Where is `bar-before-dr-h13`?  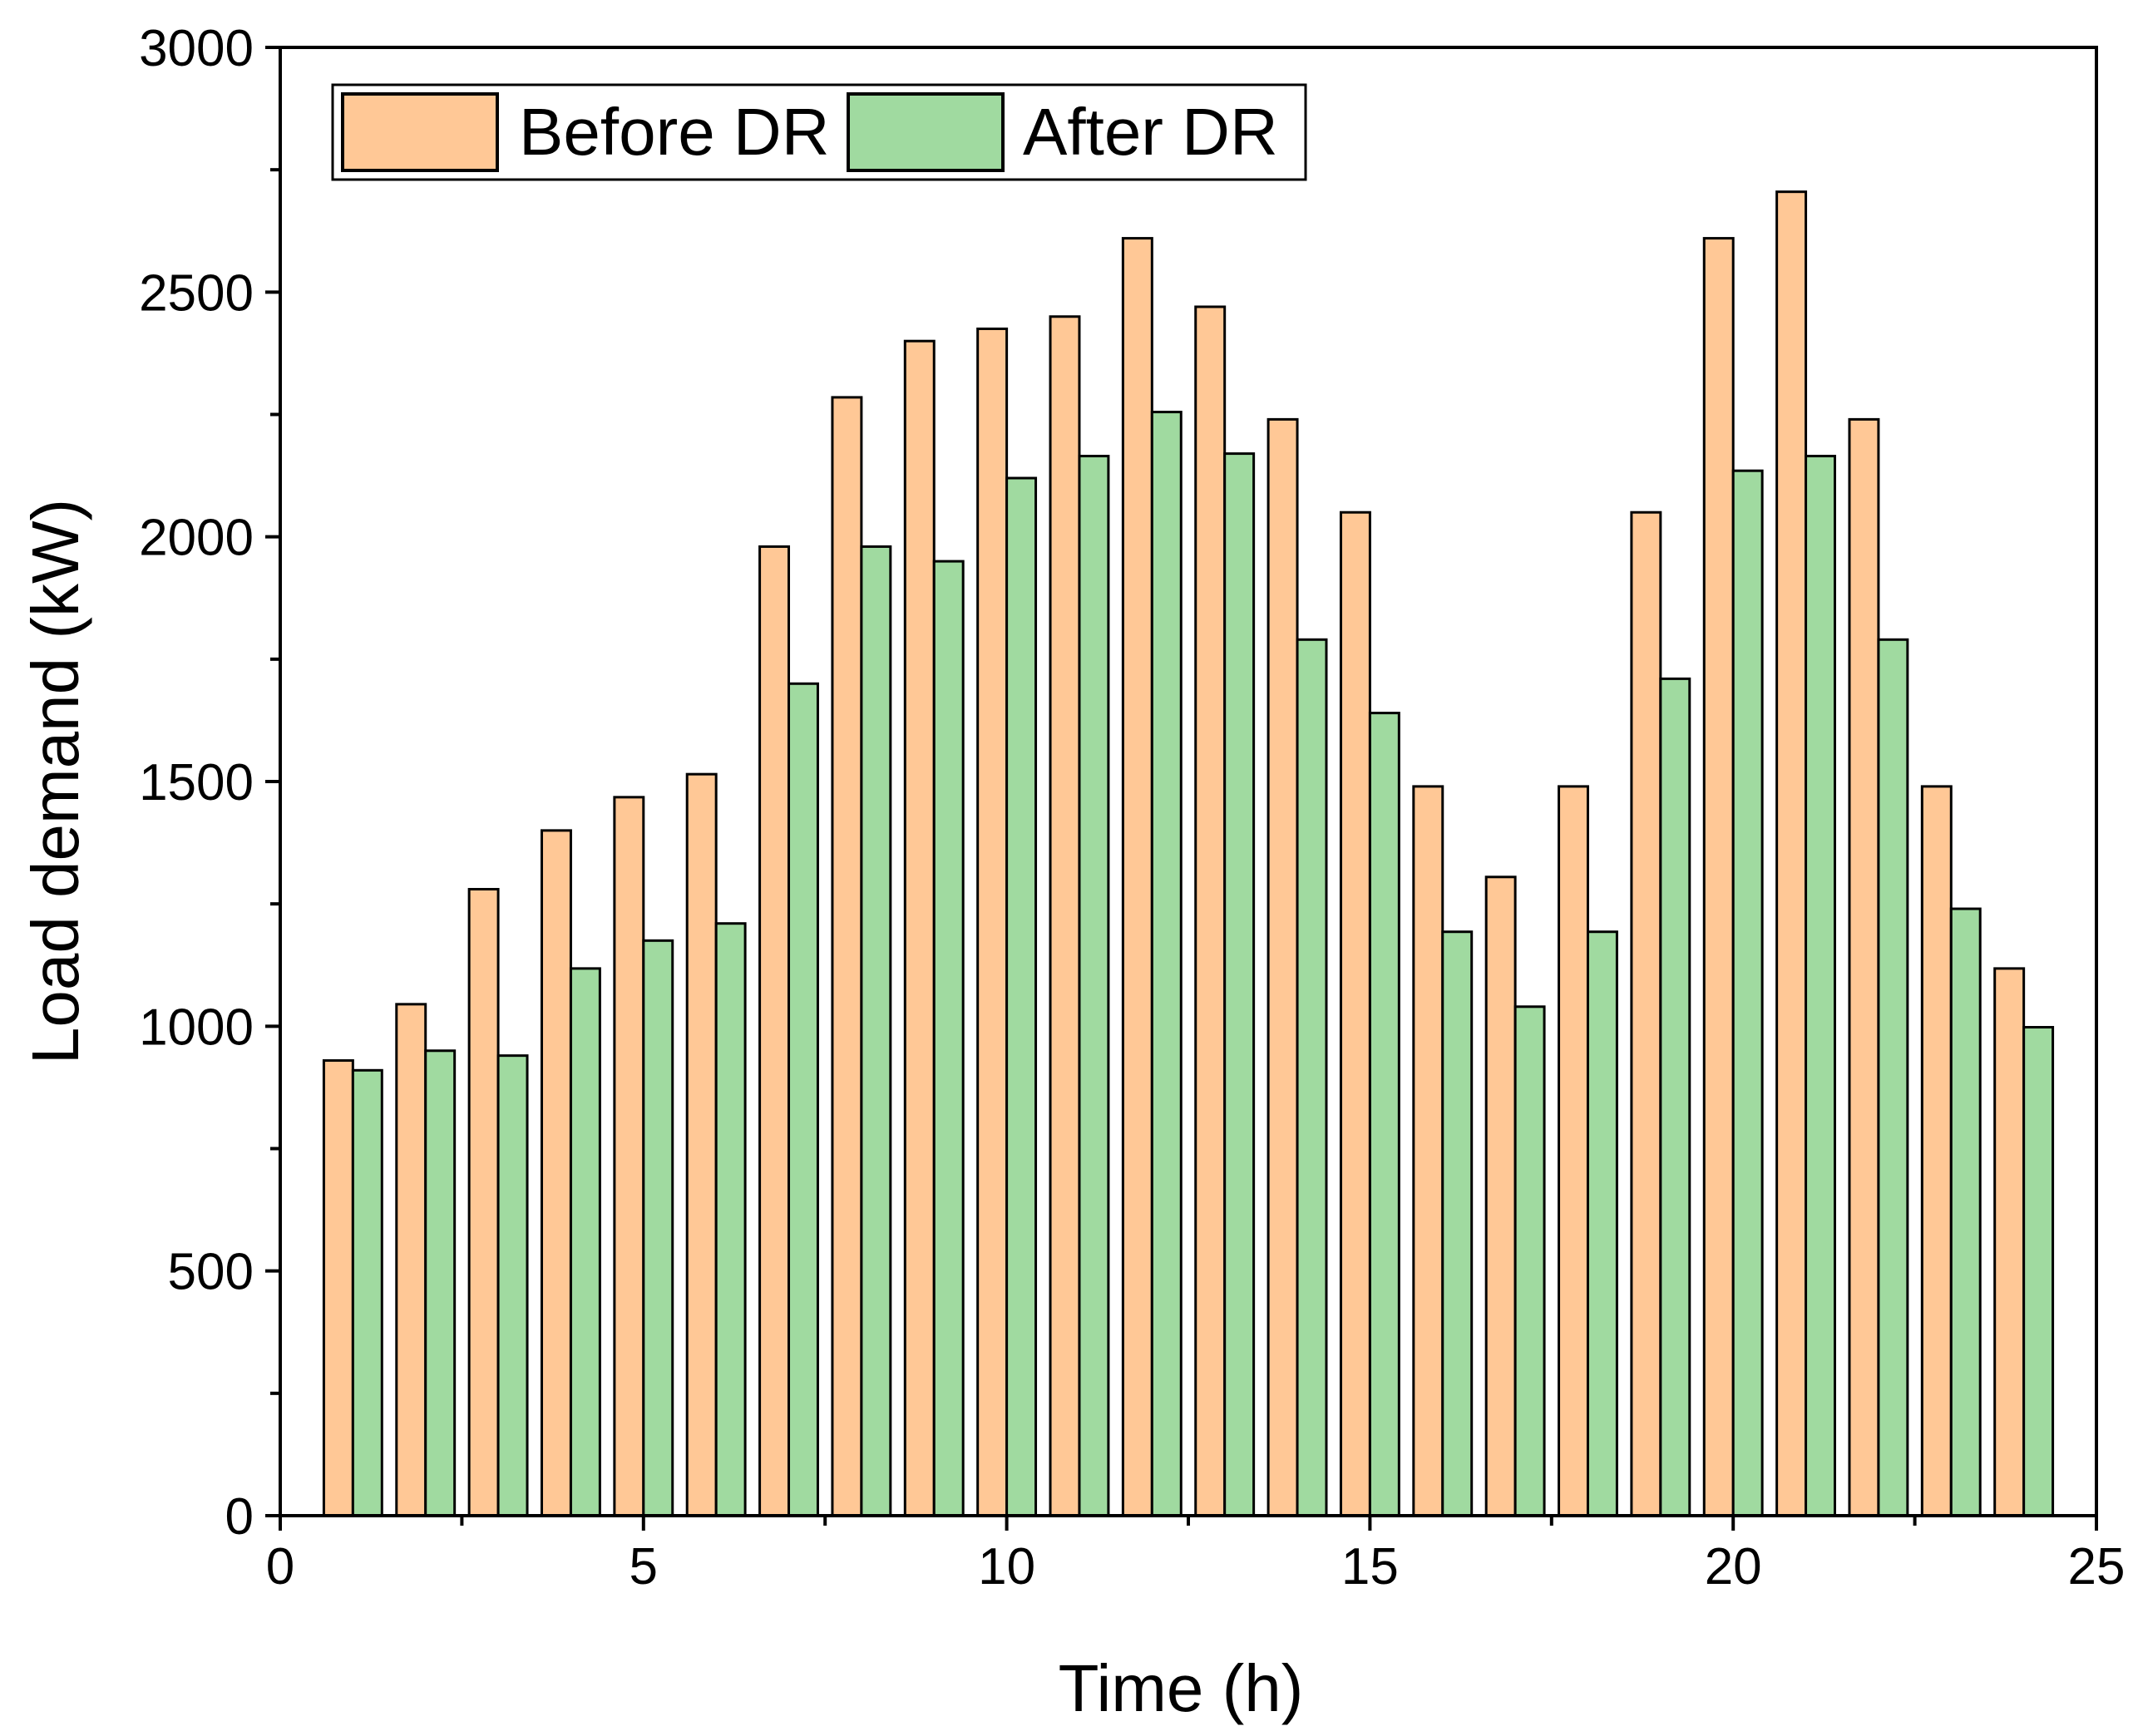 bar-before-dr-h13 is located at coordinates (1210, 911).